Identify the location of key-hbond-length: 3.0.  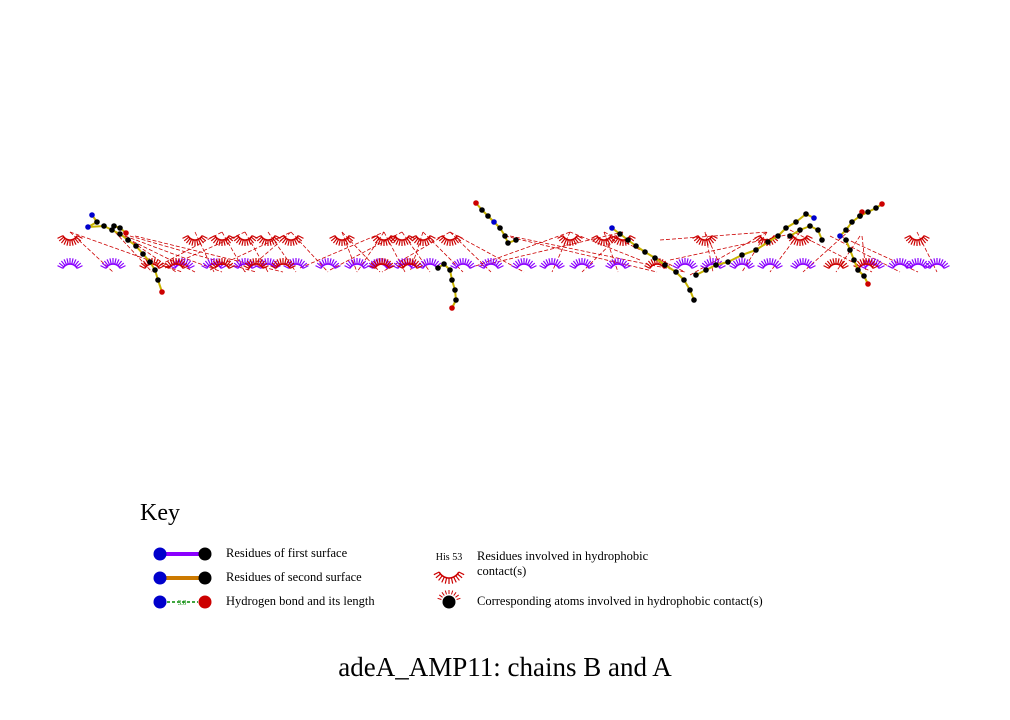
(182, 603).